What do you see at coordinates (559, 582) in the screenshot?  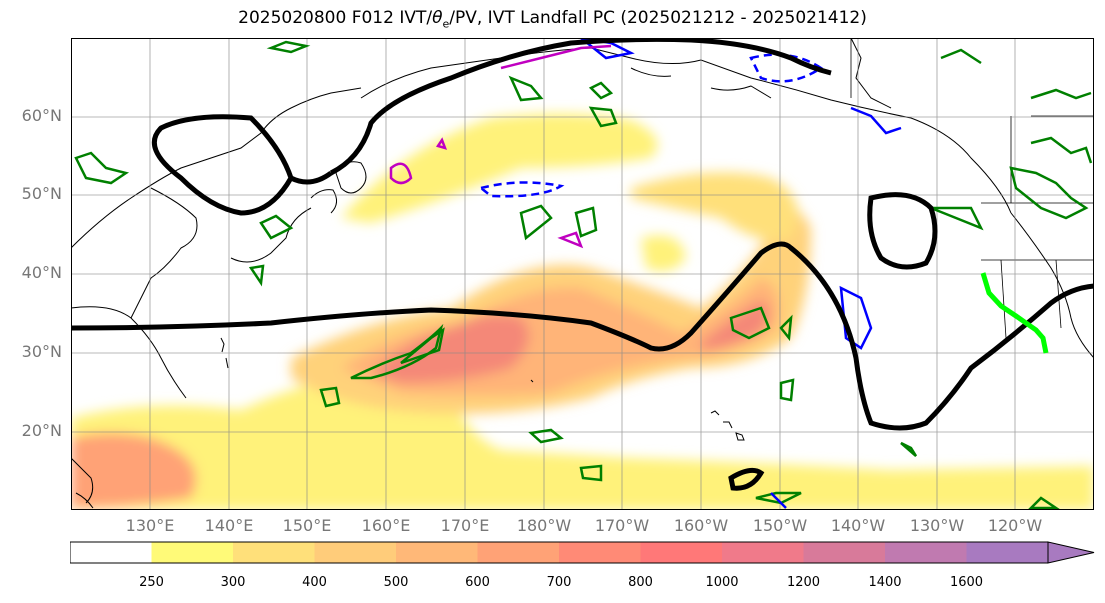 I see `colorbar-tick-label: 700` at bounding box center [559, 582].